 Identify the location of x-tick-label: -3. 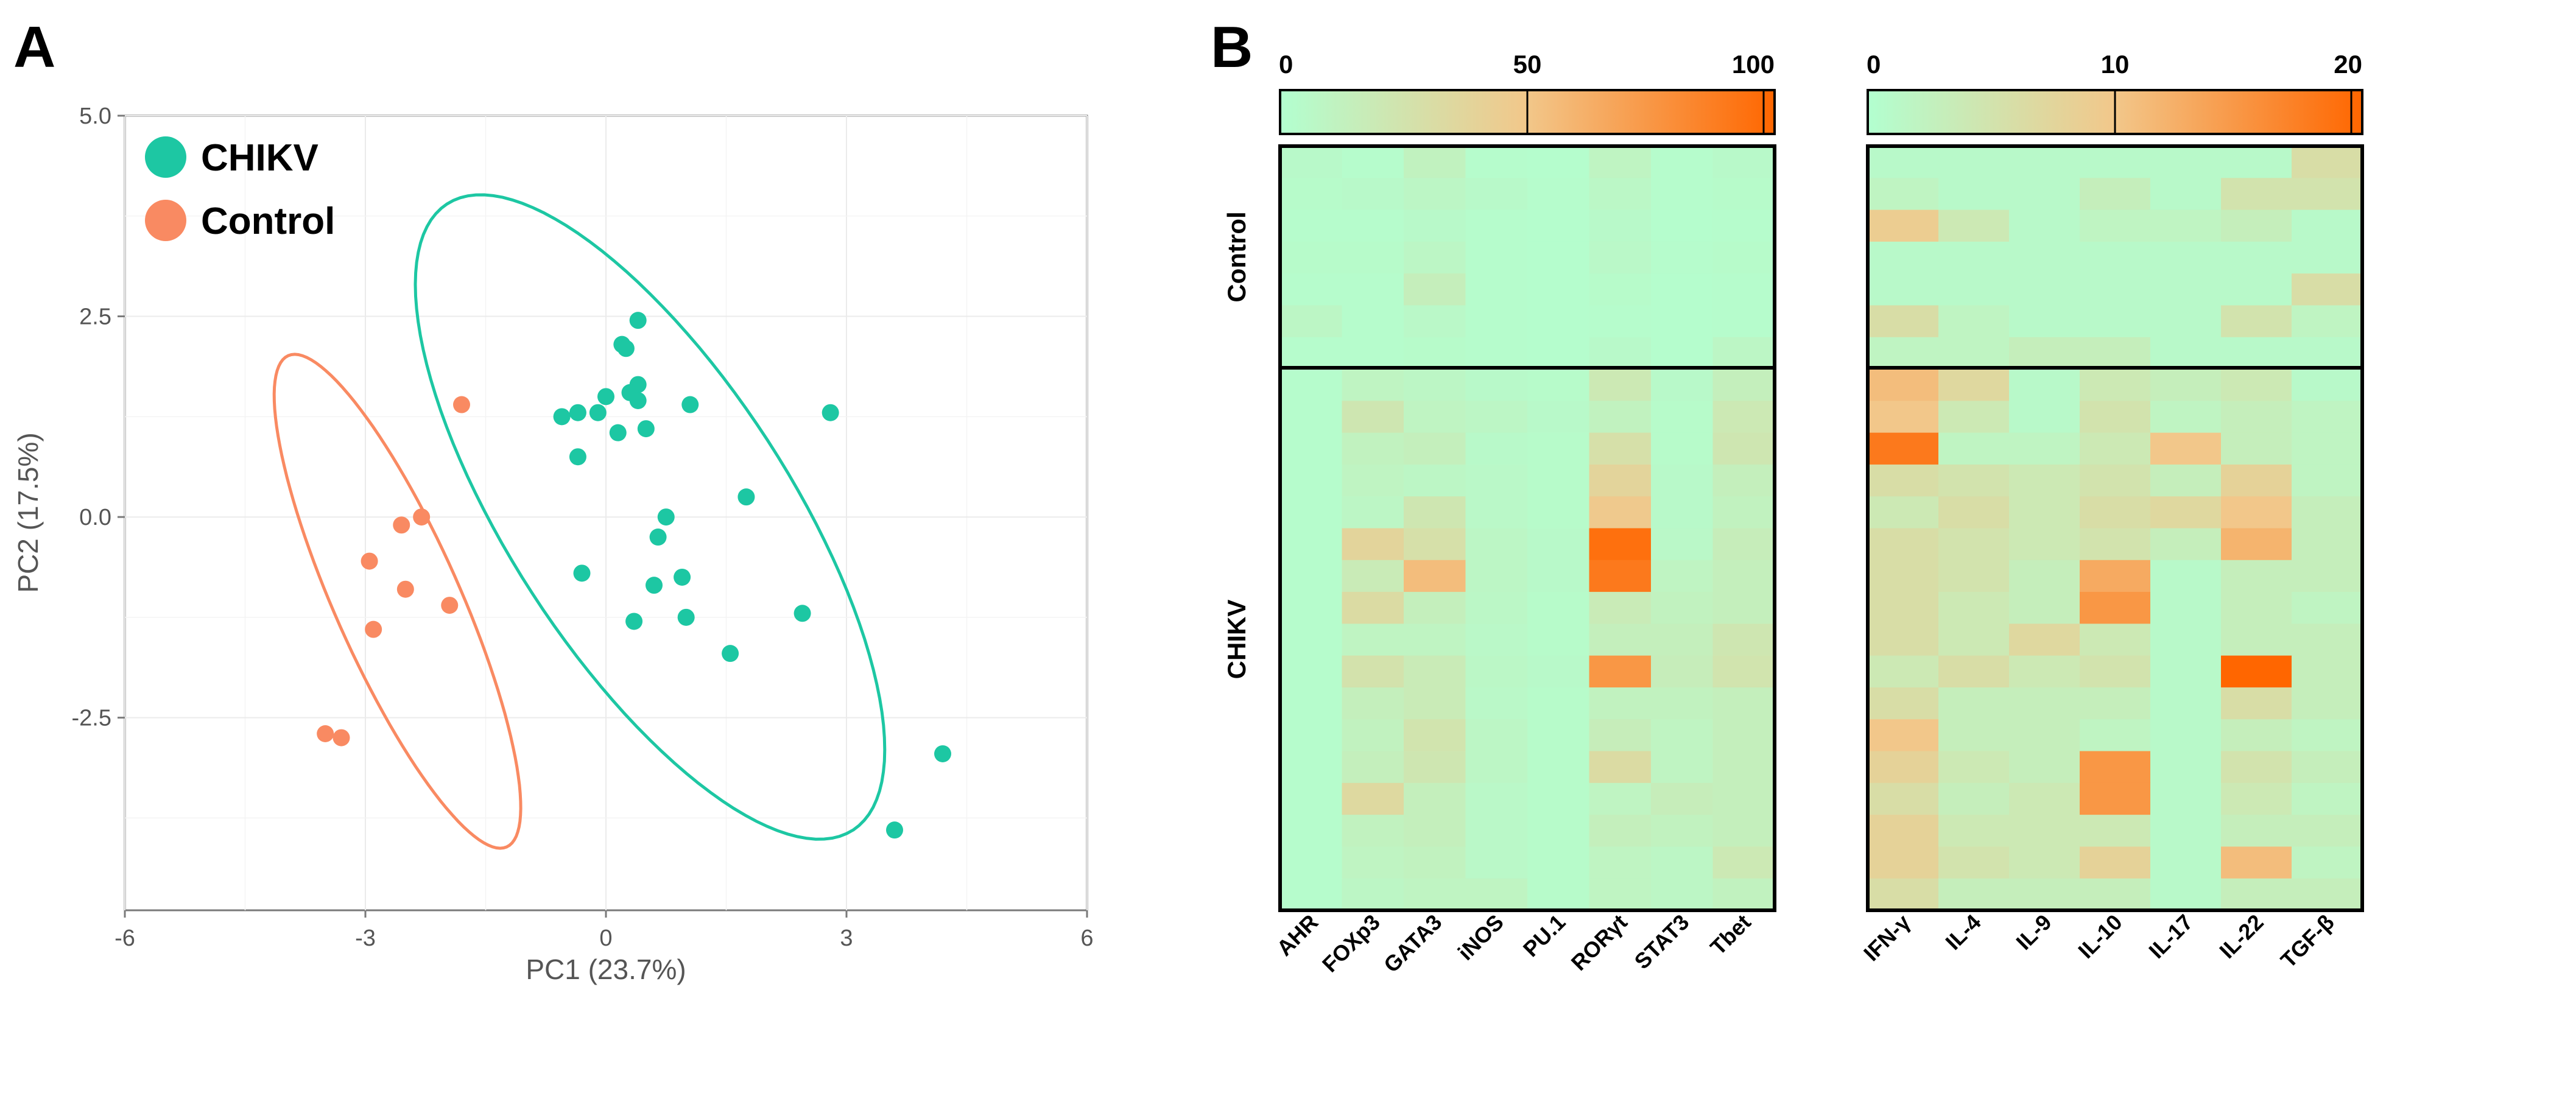
(365, 939).